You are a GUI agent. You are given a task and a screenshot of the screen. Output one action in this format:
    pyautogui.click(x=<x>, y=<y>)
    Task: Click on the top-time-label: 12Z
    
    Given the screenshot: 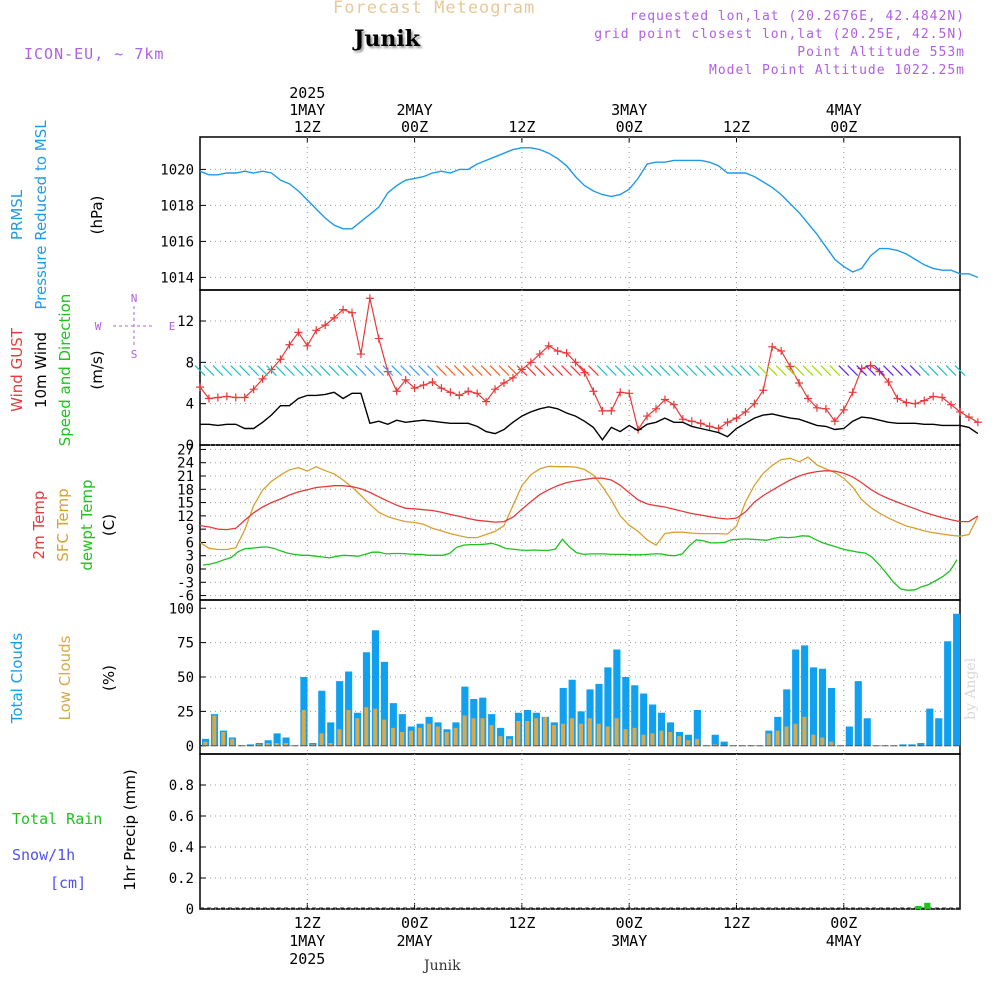 What is the action you would take?
    pyautogui.click(x=736, y=127)
    